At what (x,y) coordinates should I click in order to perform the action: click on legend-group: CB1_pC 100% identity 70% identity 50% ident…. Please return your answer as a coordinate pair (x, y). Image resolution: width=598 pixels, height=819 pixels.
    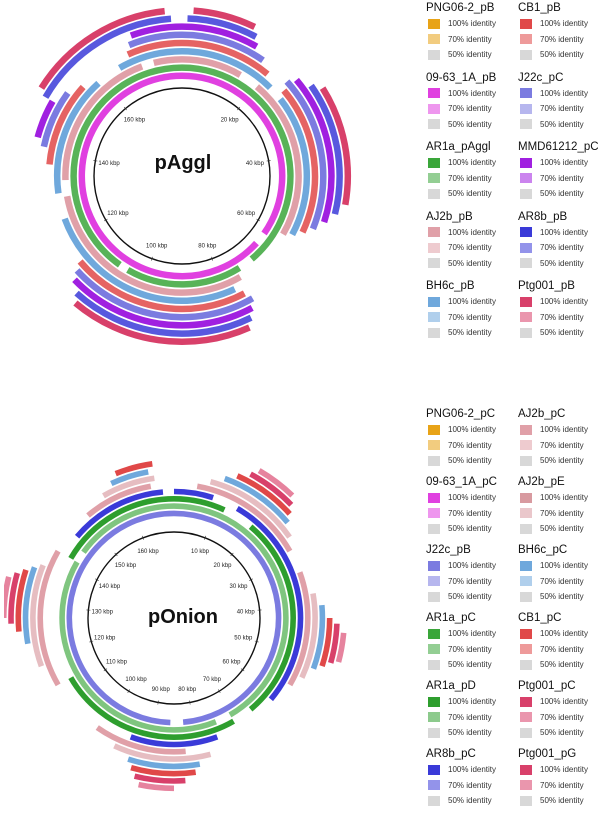
    Looking at the image, I should click on (551, 641).